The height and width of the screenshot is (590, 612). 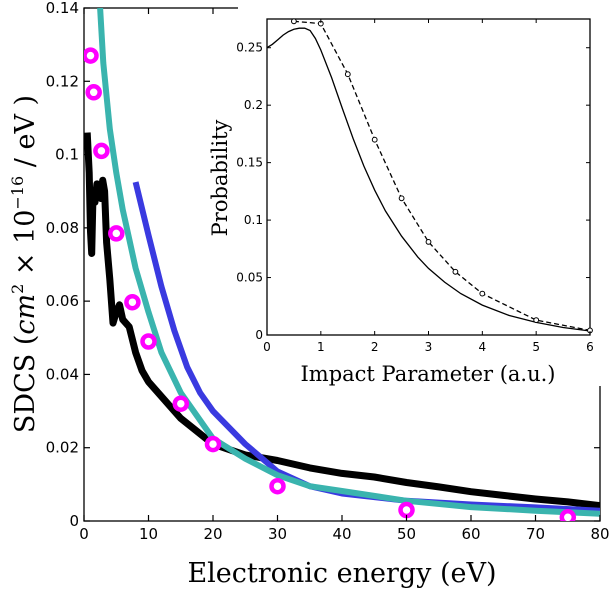 What do you see at coordinates (84, 534) in the screenshot?
I see `main-x-tick-label: 0` at bounding box center [84, 534].